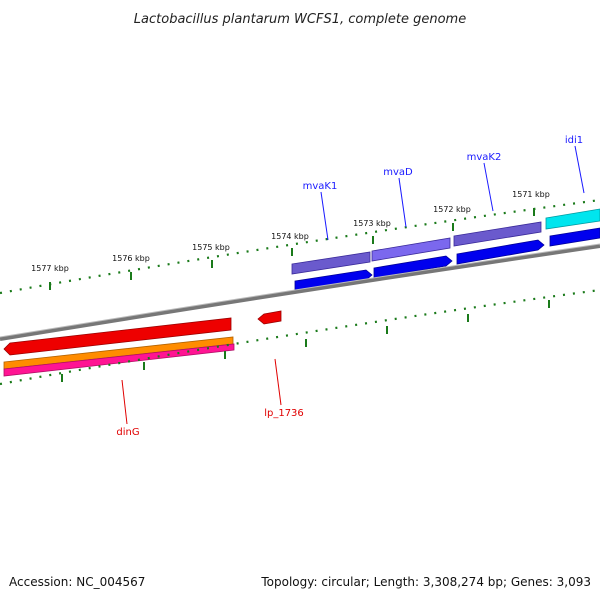  I want to click on gene-label-idi1: idi1, so click(574, 140).